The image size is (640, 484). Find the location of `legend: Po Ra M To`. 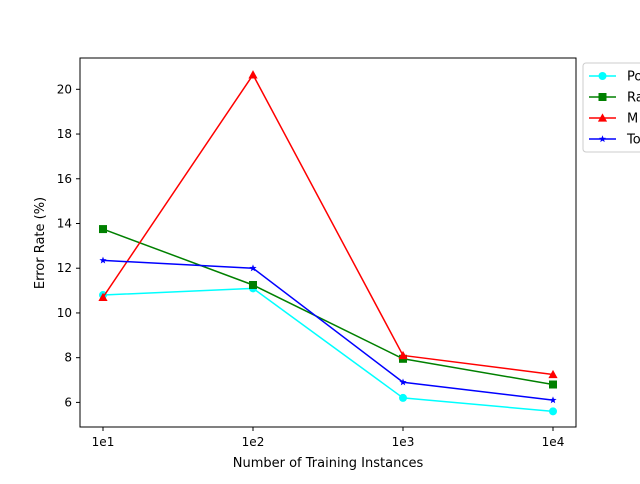

legend: Po Ra M To is located at coordinates (611, 107).